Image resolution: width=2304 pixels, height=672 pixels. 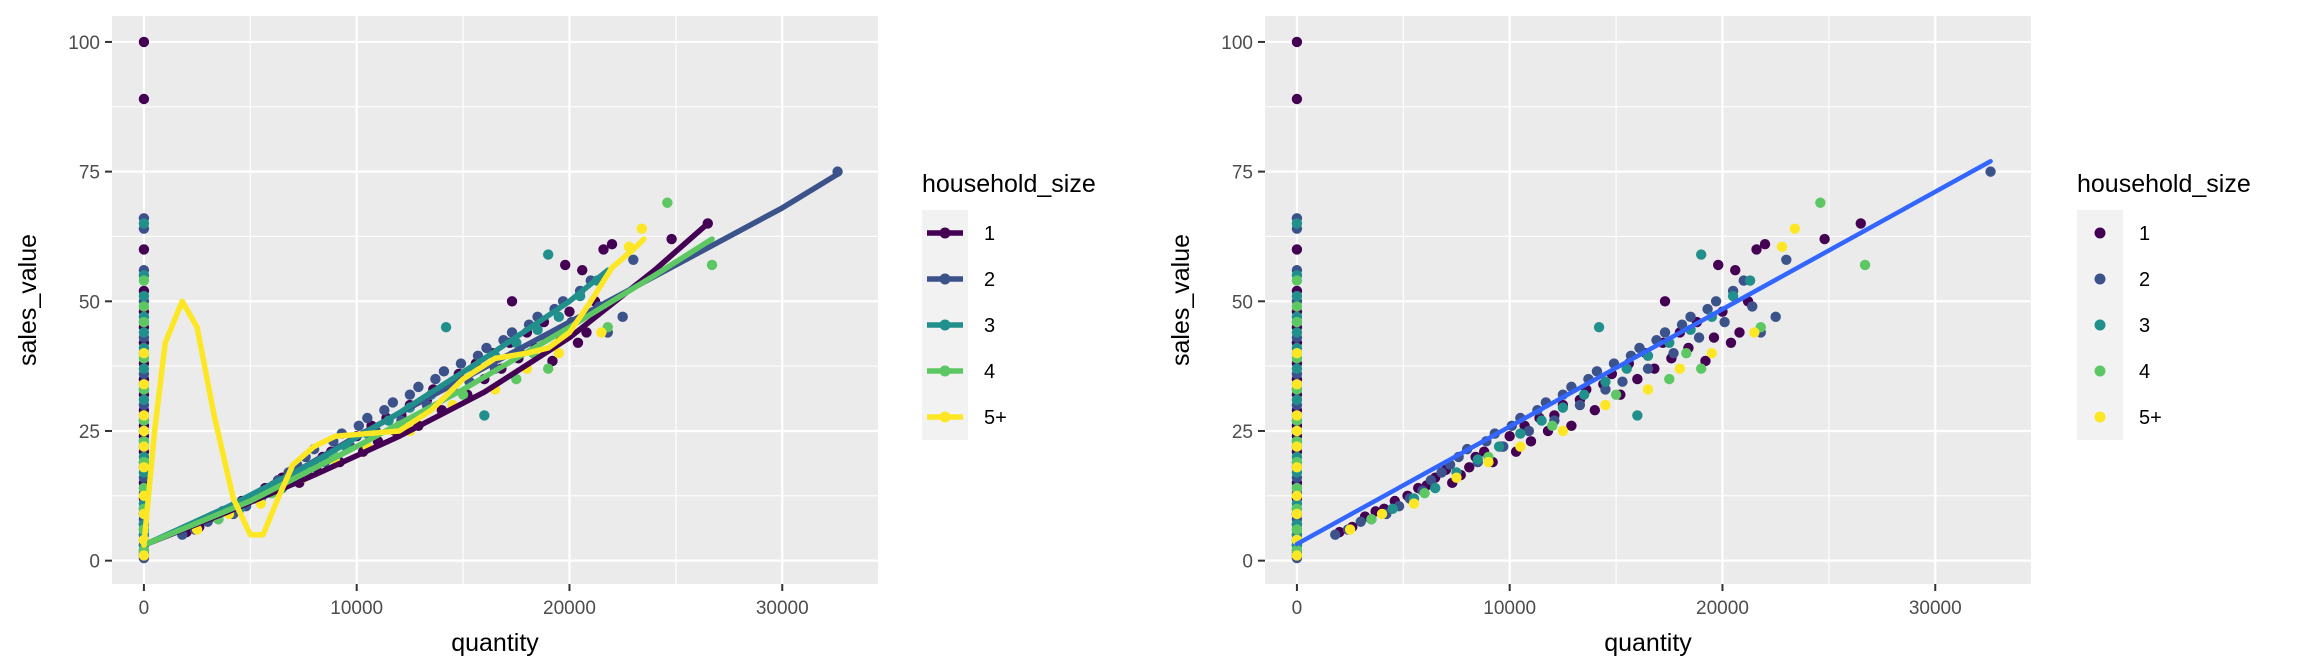 What do you see at coordinates (2164, 305) in the screenshot?
I see `legend: household_size 1 2 3 4 5+` at bounding box center [2164, 305].